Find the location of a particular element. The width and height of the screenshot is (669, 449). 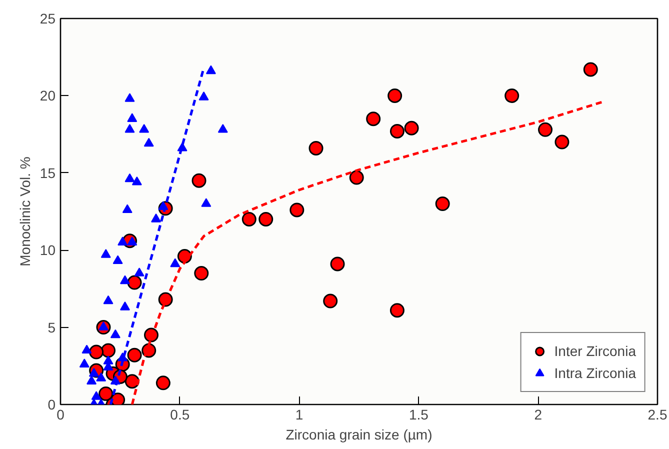

y-tick-label: 0 is located at coordinates (52, 404).